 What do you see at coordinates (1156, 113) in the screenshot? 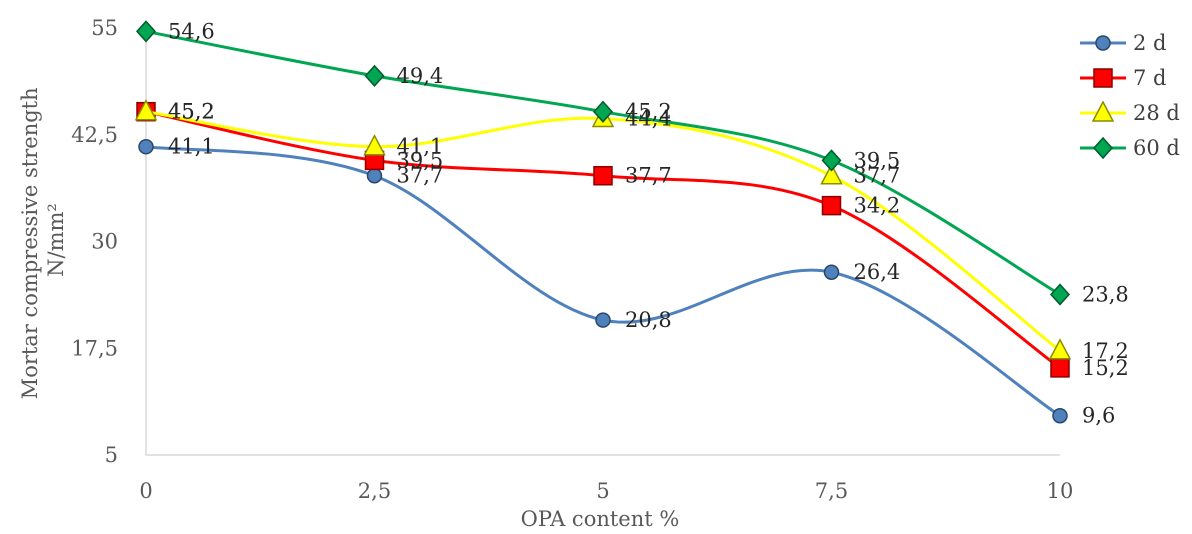
I see `legend-label: 28 d` at bounding box center [1156, 113].